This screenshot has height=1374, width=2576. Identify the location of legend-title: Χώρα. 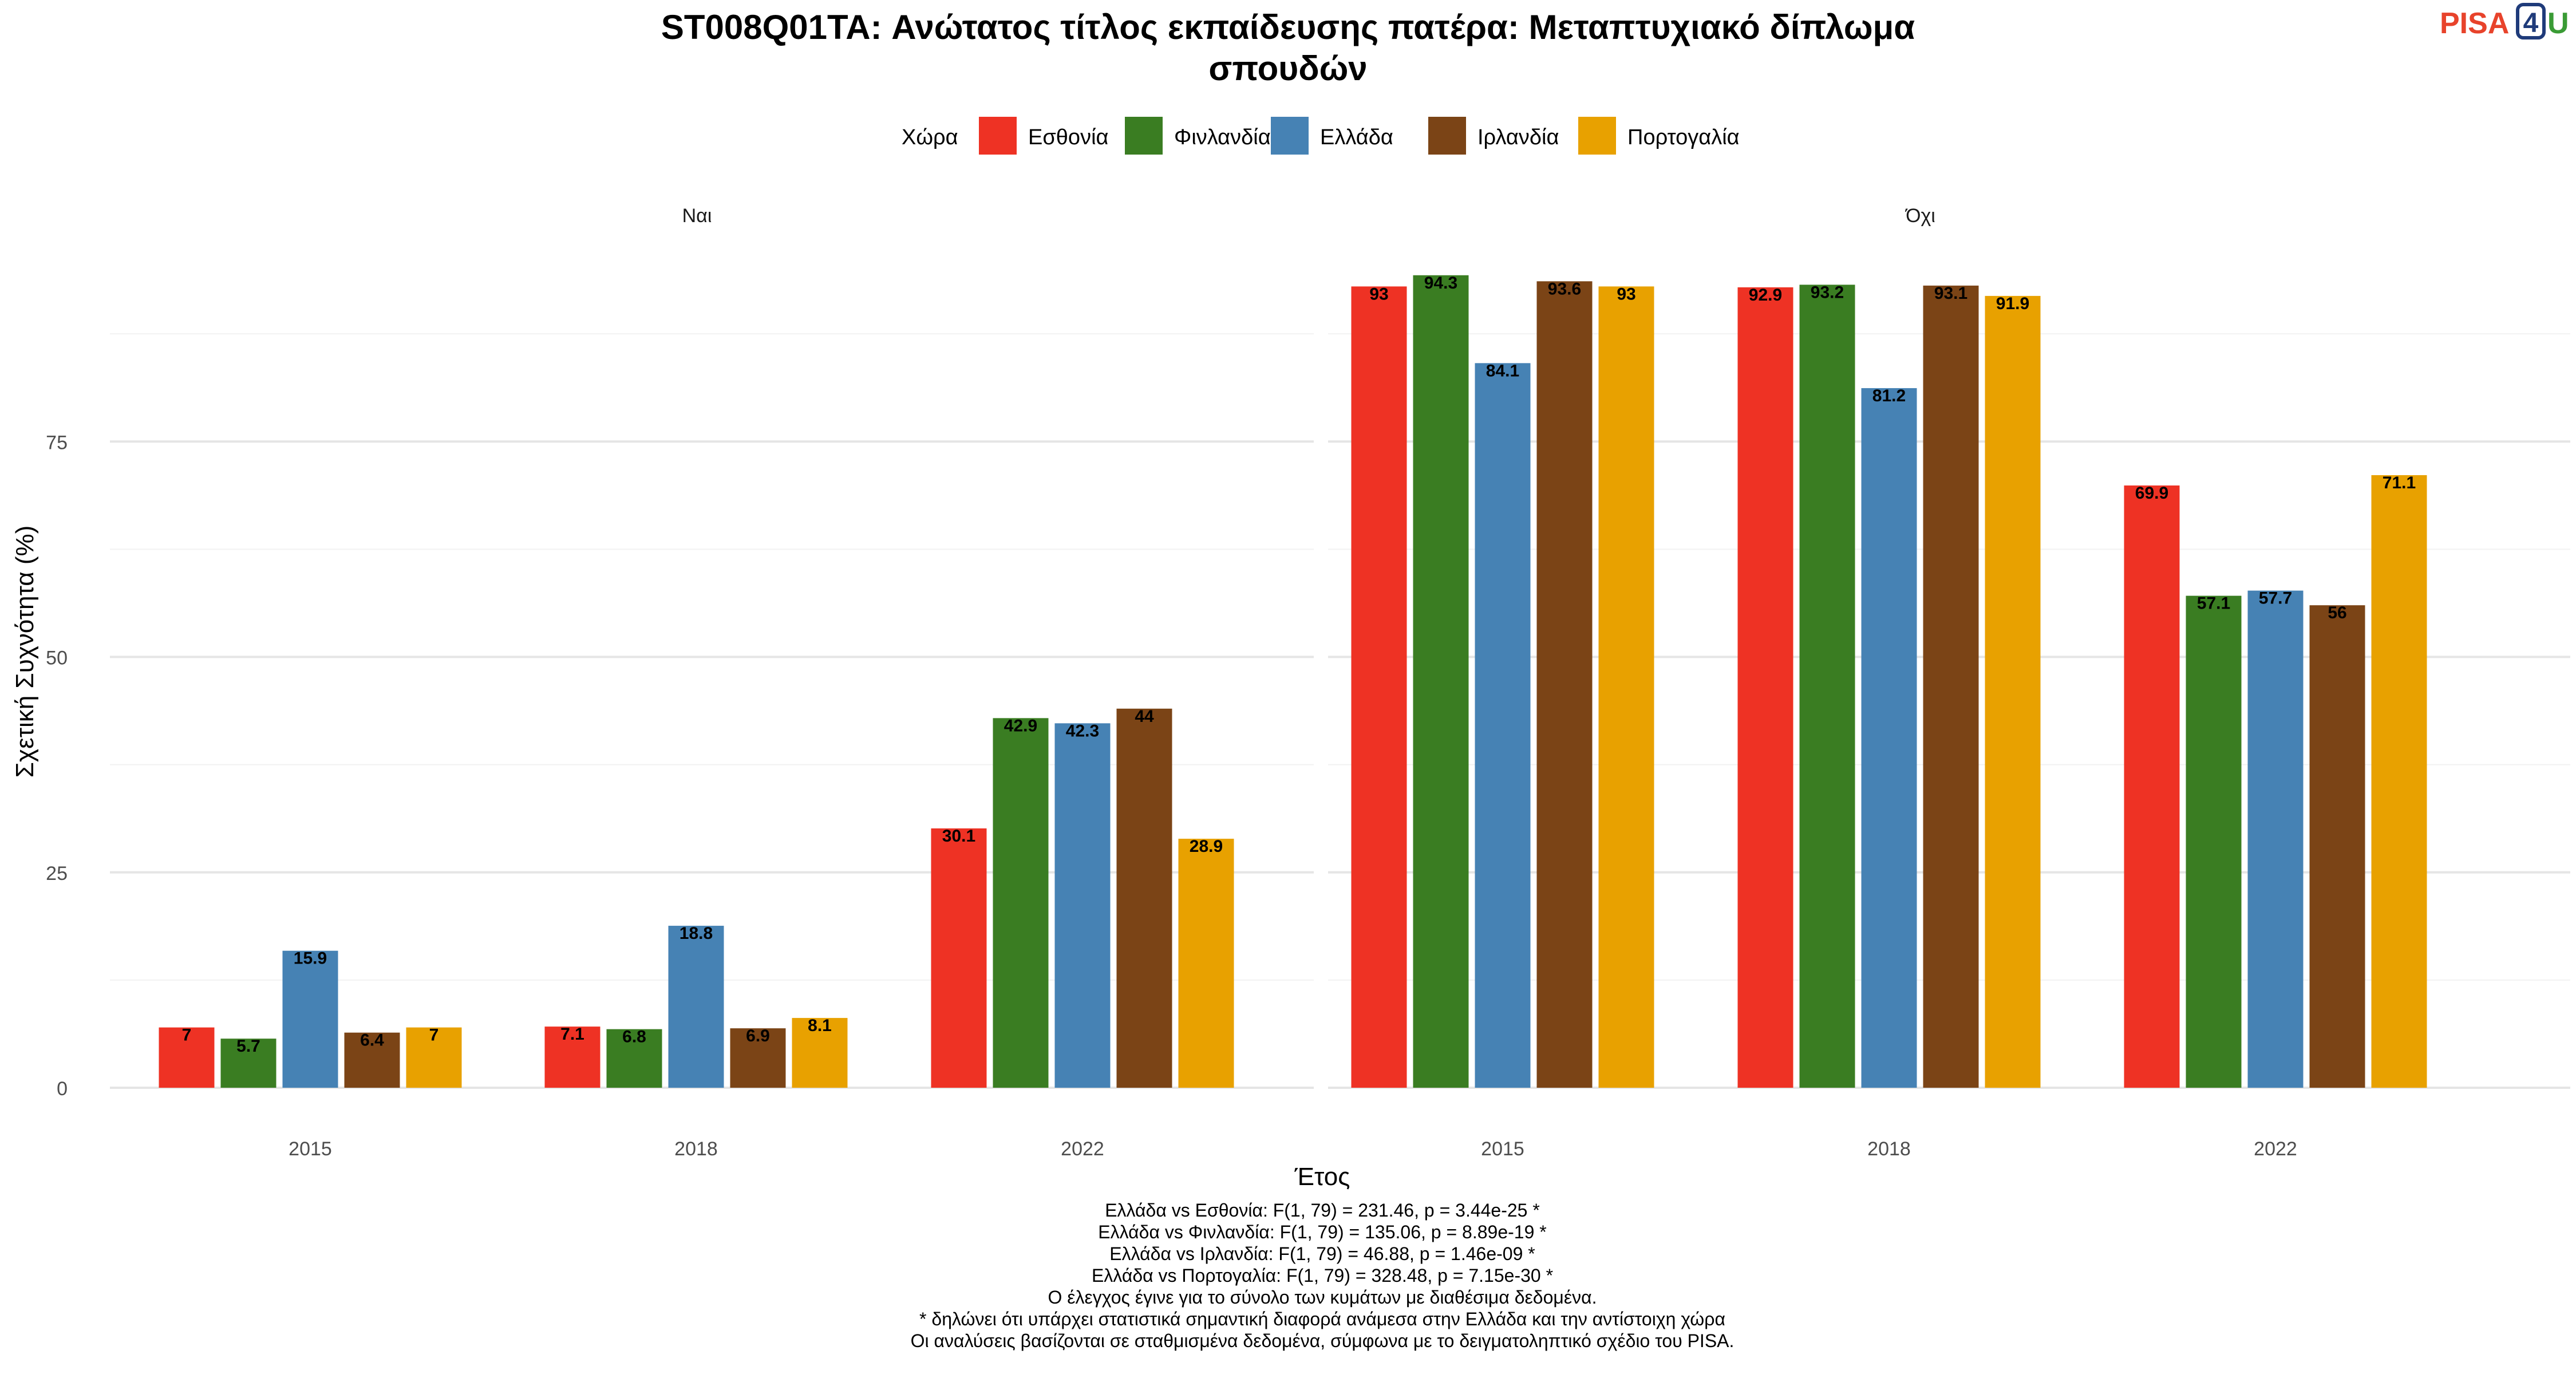
(930, 137).